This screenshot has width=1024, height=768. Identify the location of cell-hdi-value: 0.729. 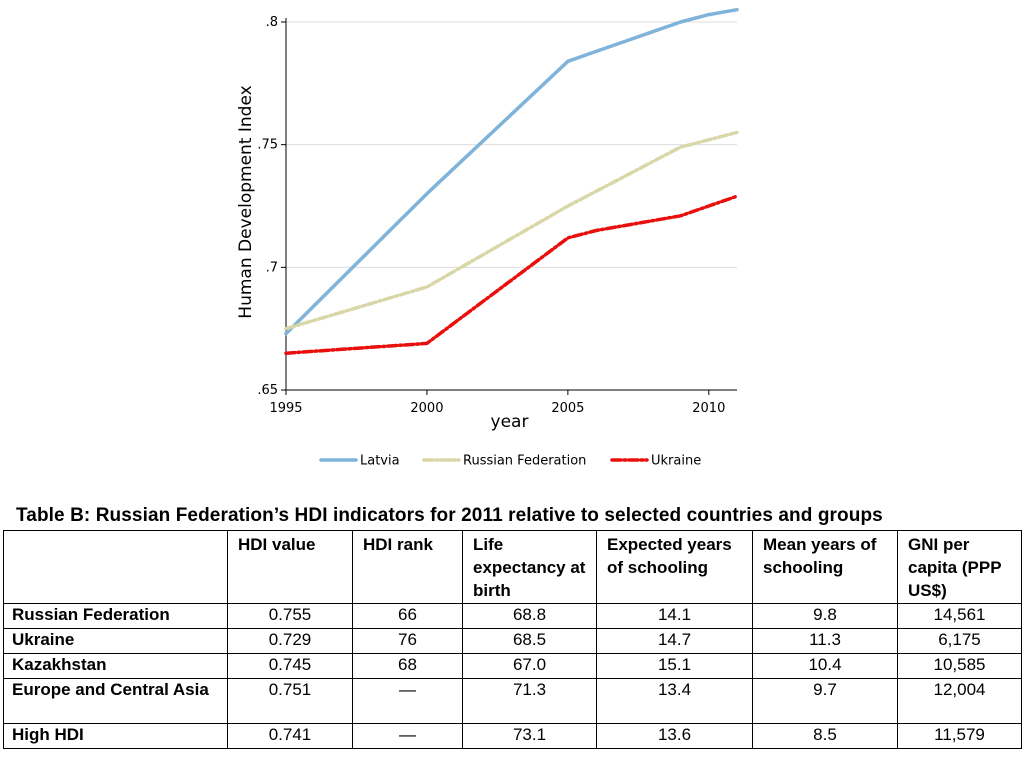
(290, 641).